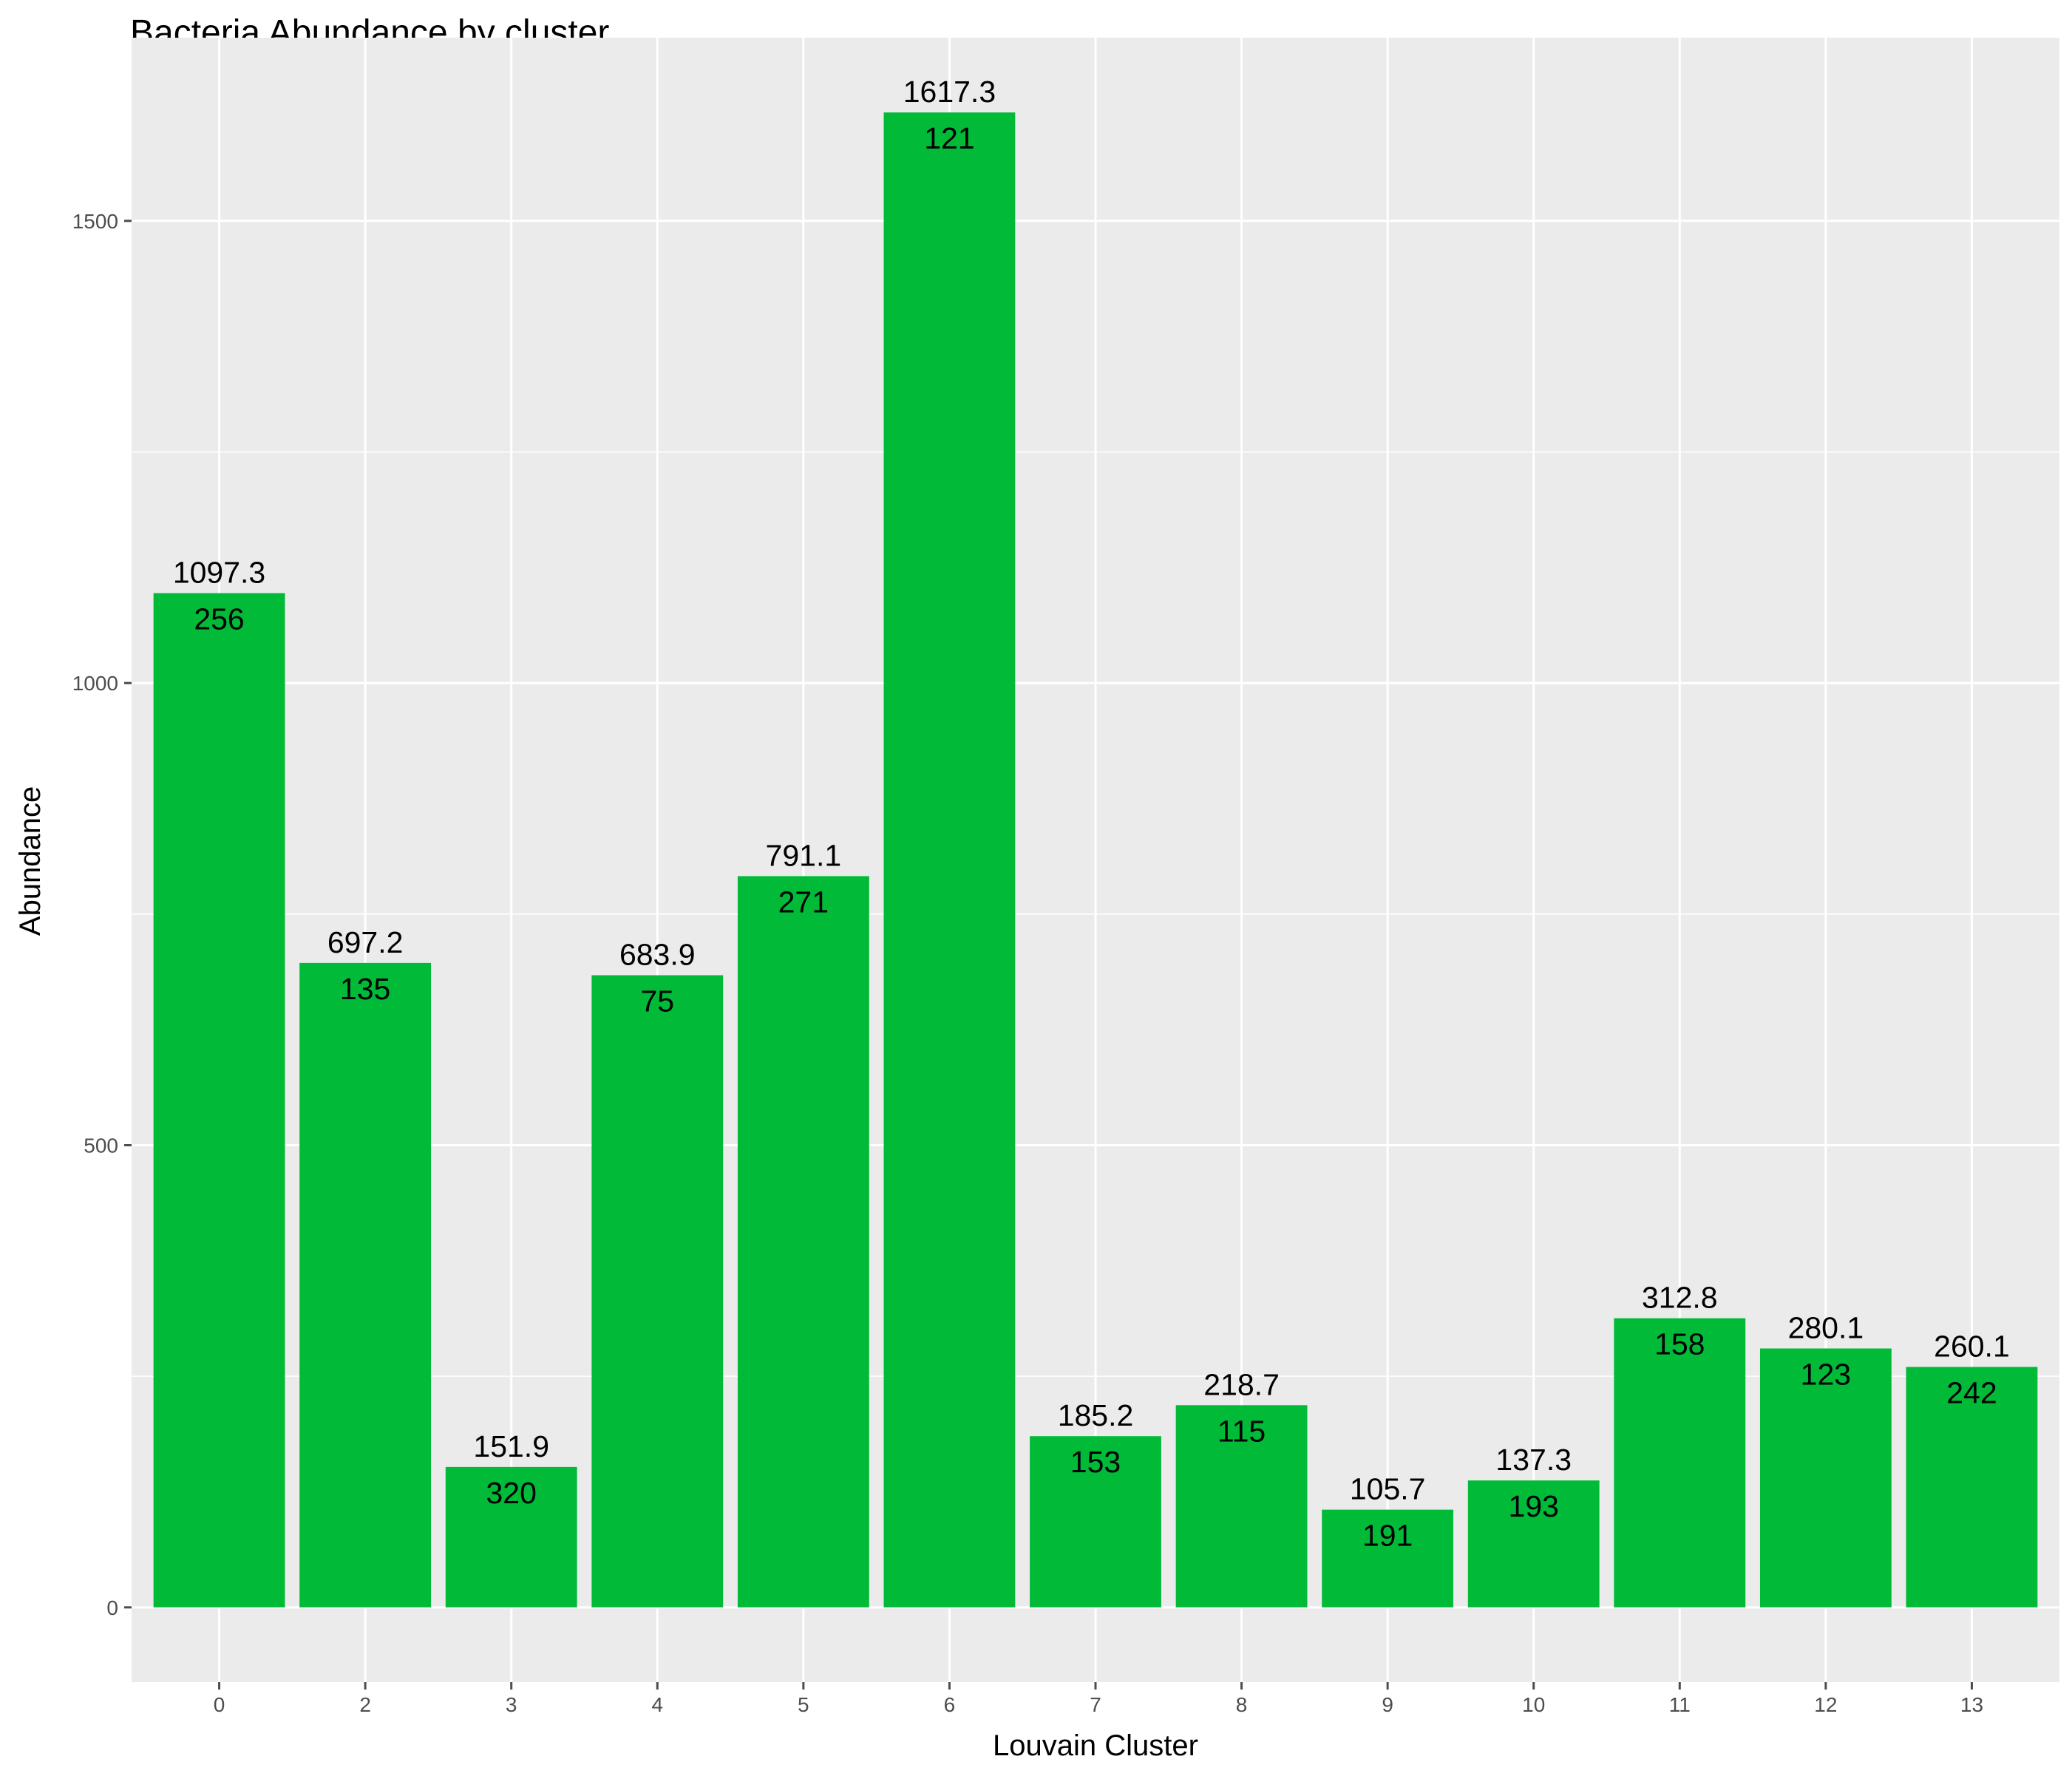 The image size is (2072, 1776). I want to click on value-label: 185.2, so click(1096, 1415).